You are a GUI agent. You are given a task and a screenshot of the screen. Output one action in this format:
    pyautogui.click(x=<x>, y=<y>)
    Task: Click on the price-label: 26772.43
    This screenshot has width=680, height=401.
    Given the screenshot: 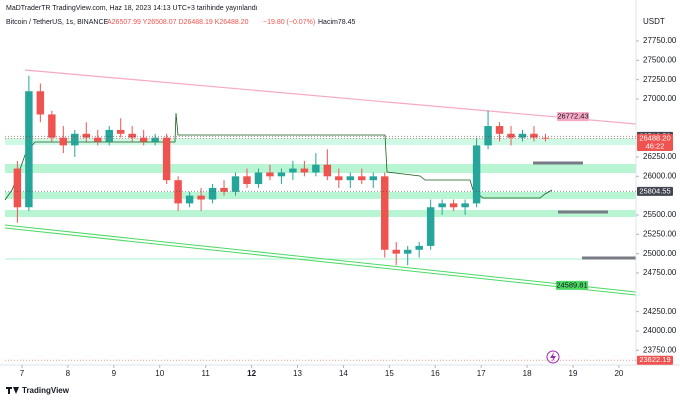 What is the action you would take?
    pyautogui.click(x=572, y=116)
    